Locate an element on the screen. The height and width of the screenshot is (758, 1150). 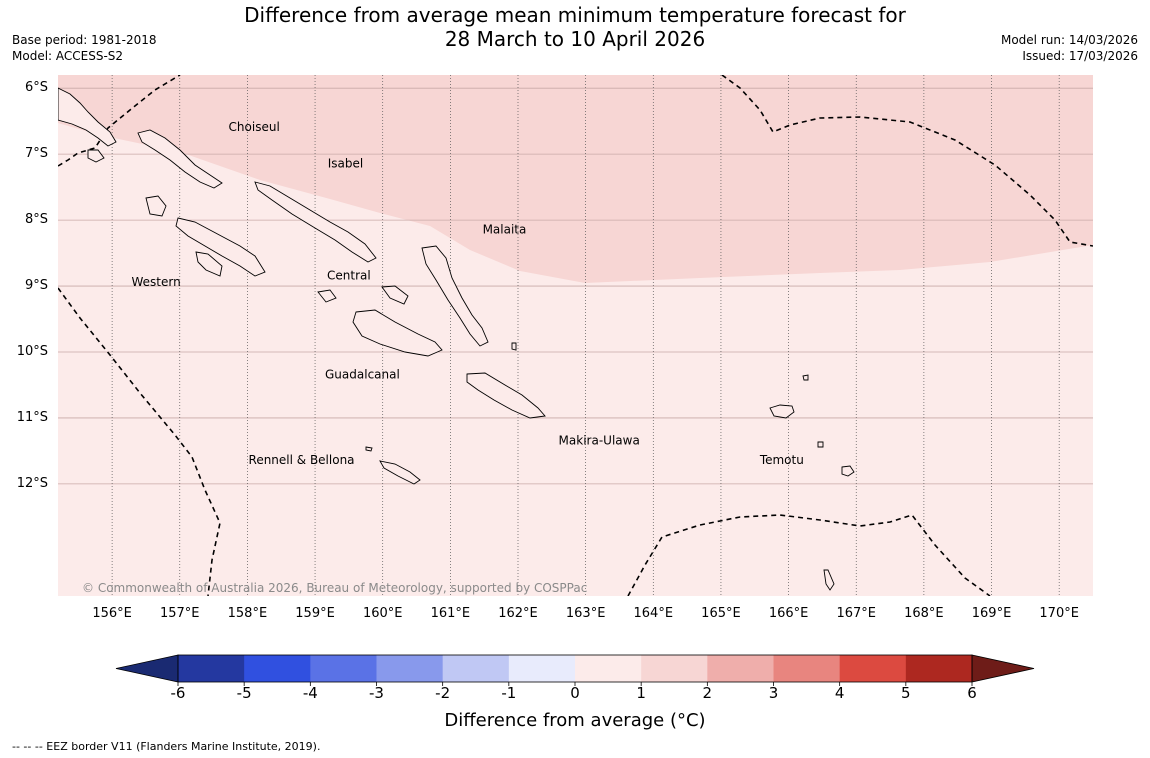
lat-tick-label: 10°S is located at coordinates (32, 351).